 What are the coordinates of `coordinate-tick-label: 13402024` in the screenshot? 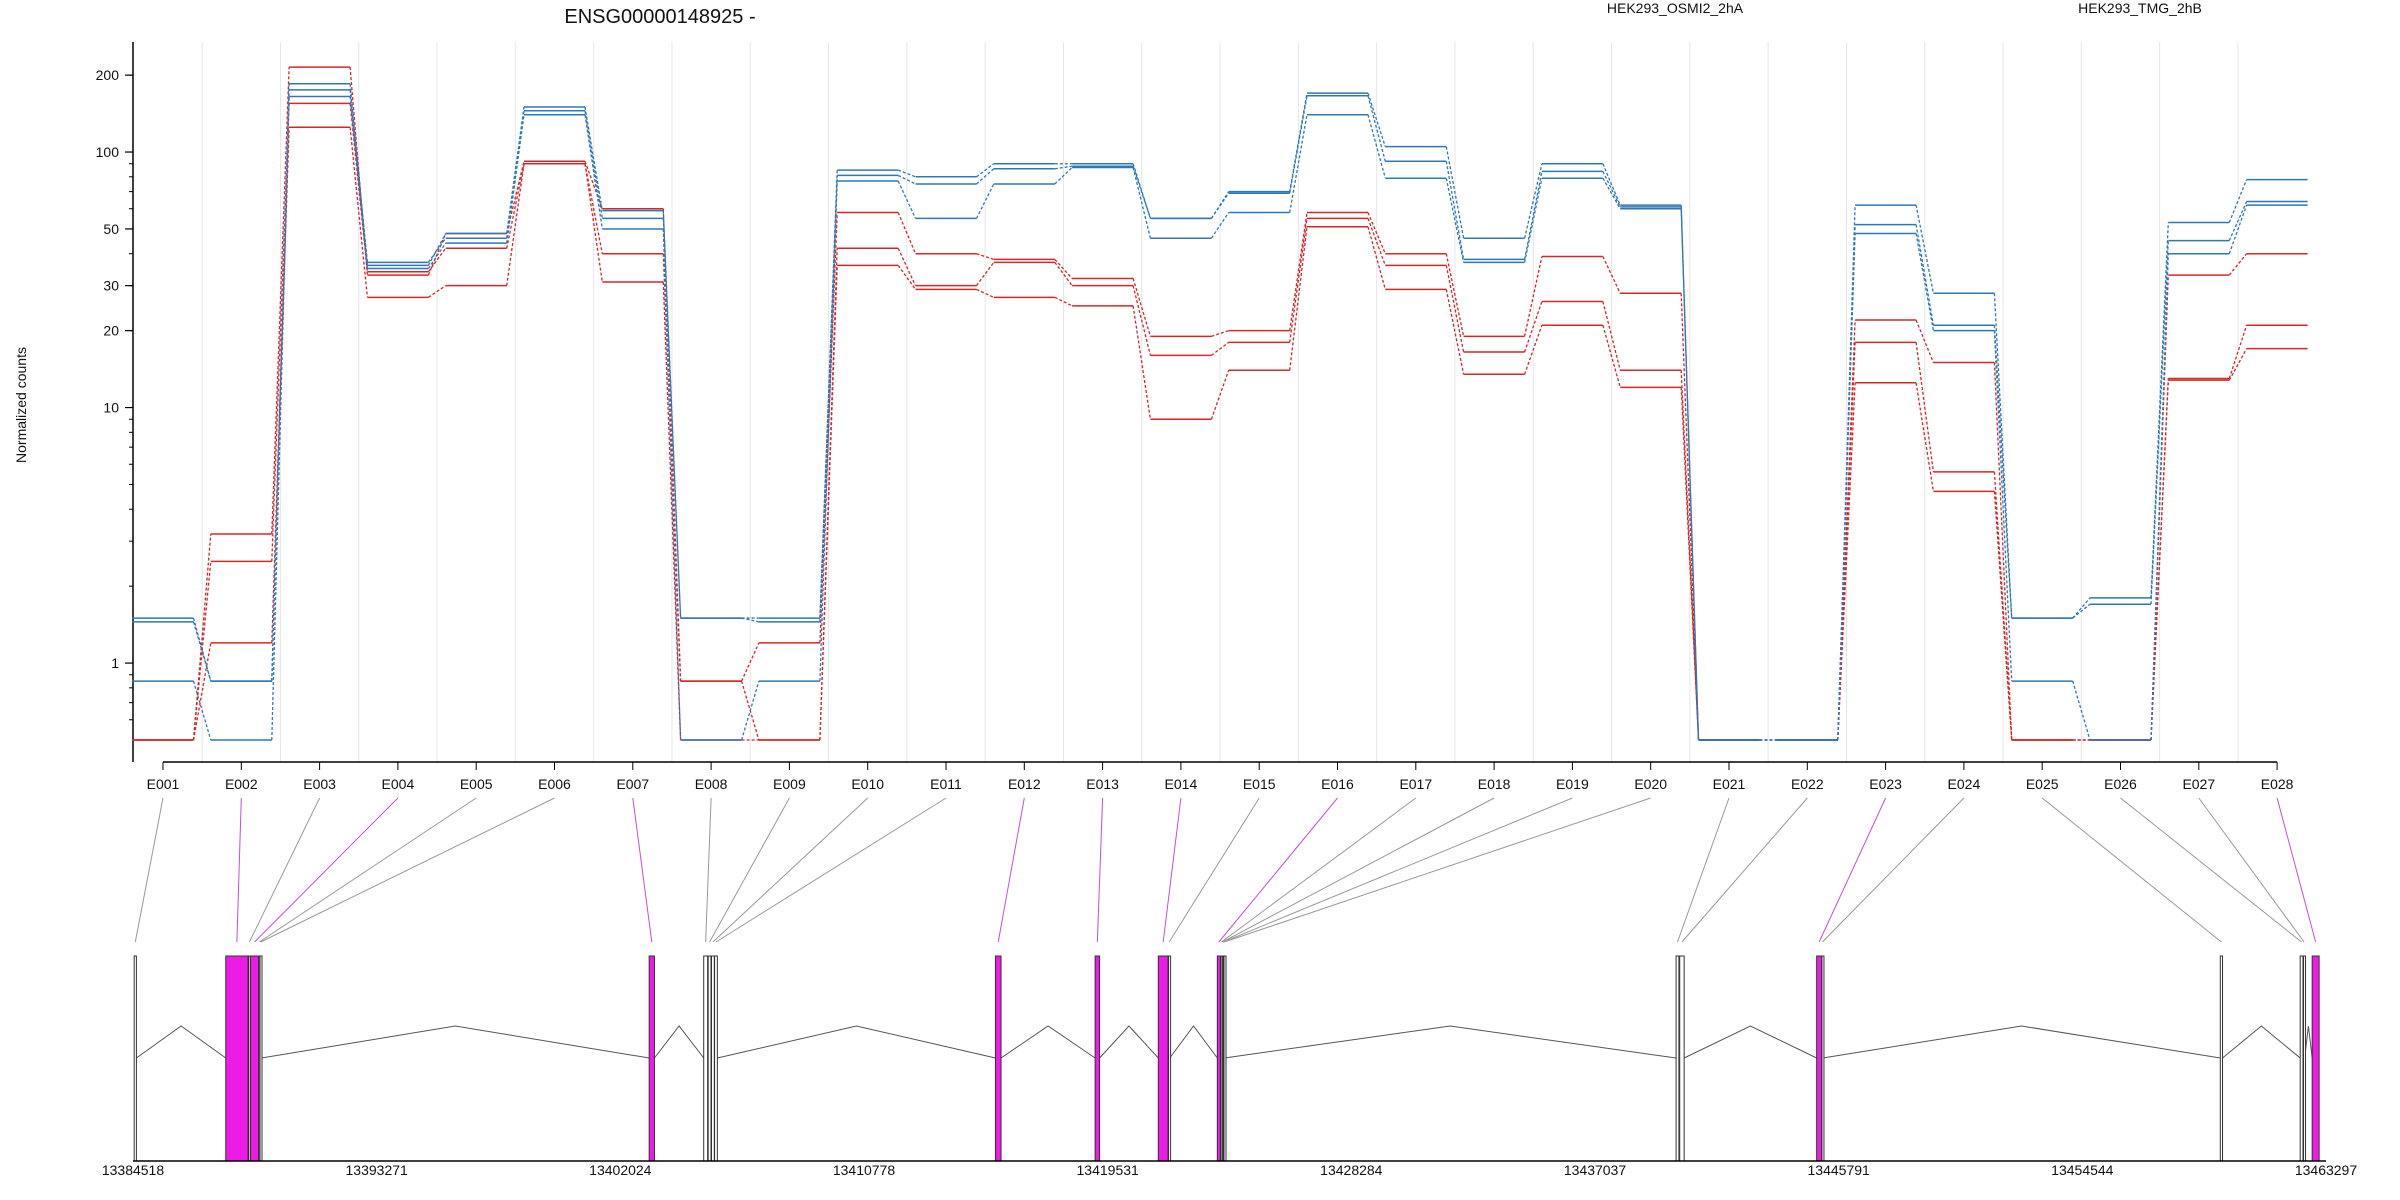 It's located at (620, 1170).